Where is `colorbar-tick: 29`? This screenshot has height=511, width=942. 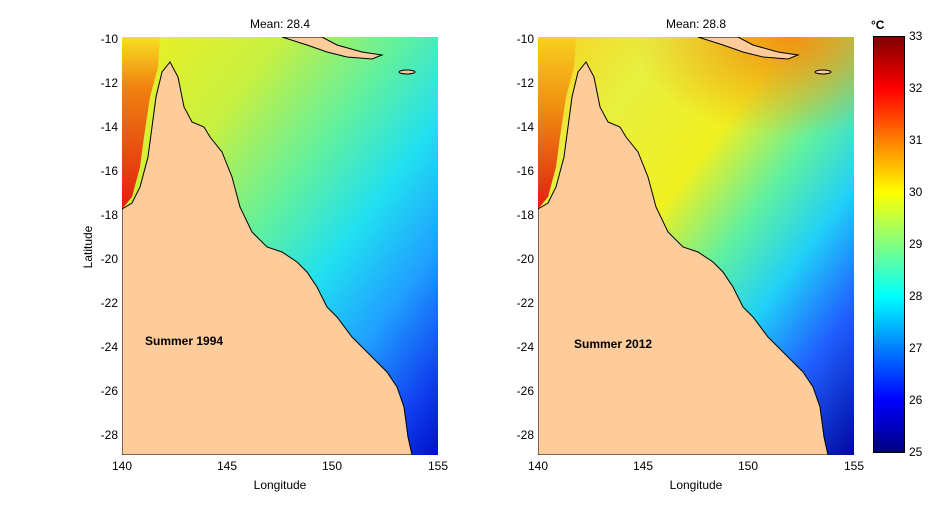 colorbar-tick: 29 is located at coordinates (916, 244).